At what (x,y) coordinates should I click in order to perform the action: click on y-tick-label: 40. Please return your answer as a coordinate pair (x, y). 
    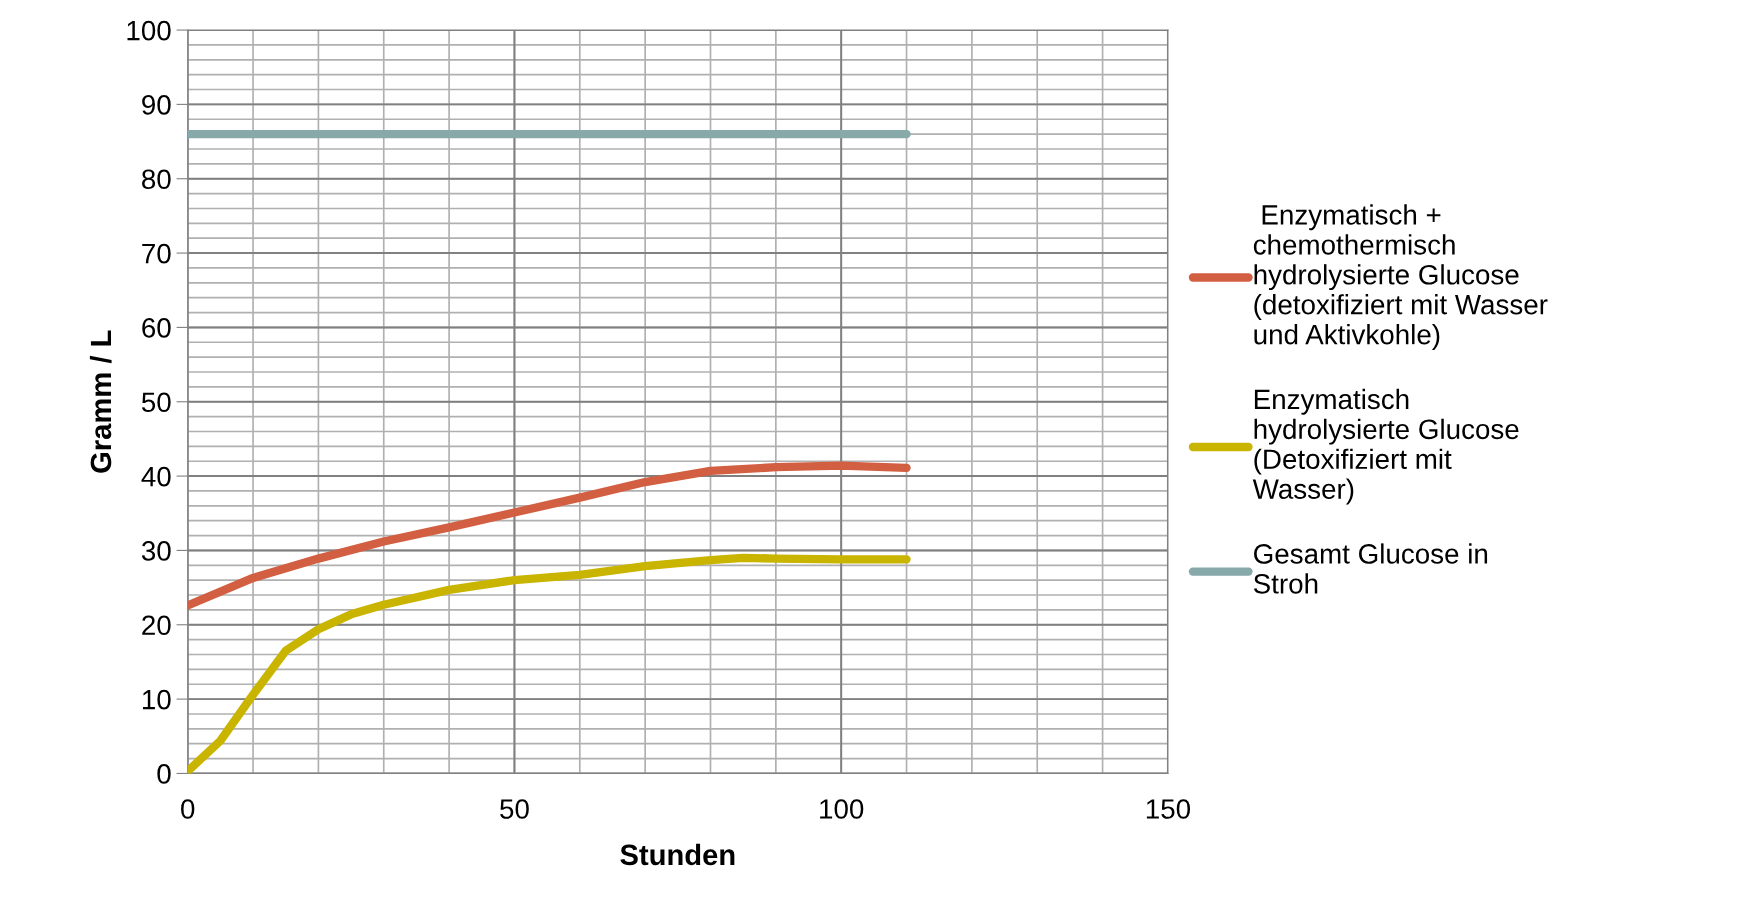
    Looking at the image, I should click on (156, 476).